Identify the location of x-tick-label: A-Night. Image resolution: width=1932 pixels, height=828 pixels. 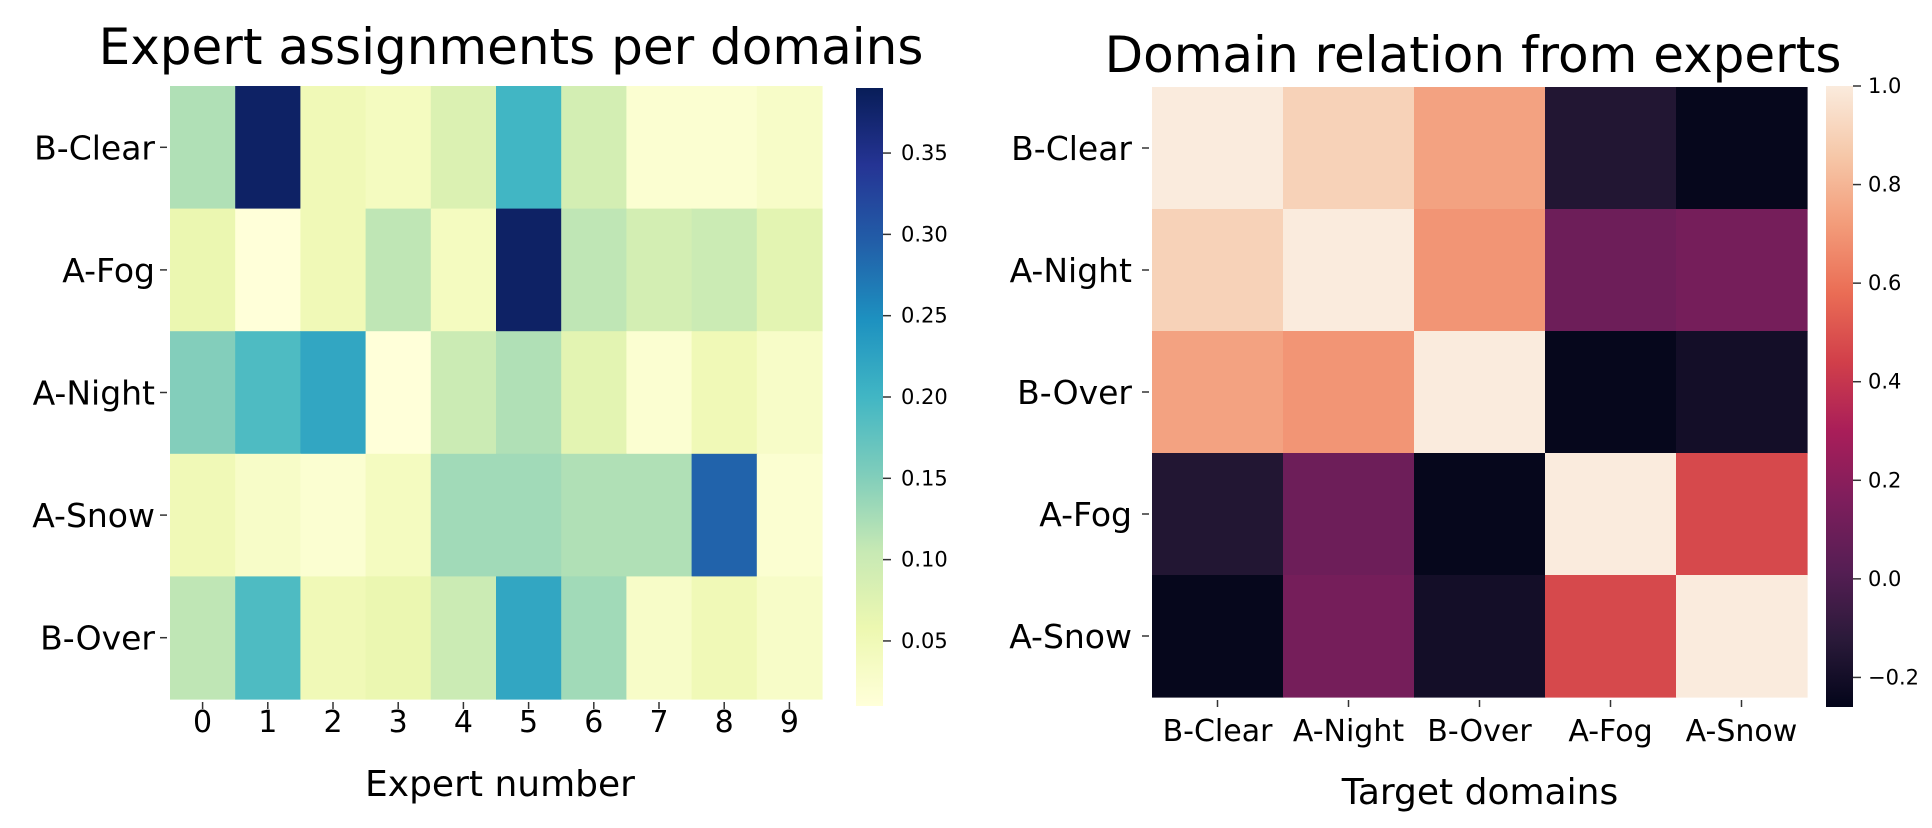
(1349, 731).